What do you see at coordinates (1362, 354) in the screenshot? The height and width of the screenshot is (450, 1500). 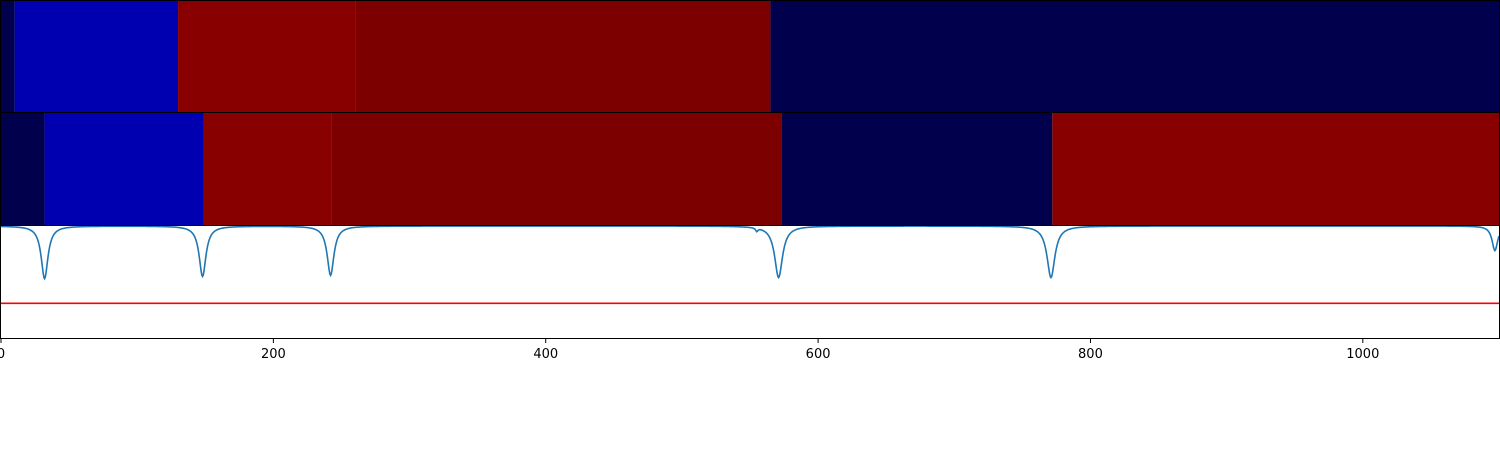 I see `x-tick-label: 1000` at bounding box center [1362, 354].